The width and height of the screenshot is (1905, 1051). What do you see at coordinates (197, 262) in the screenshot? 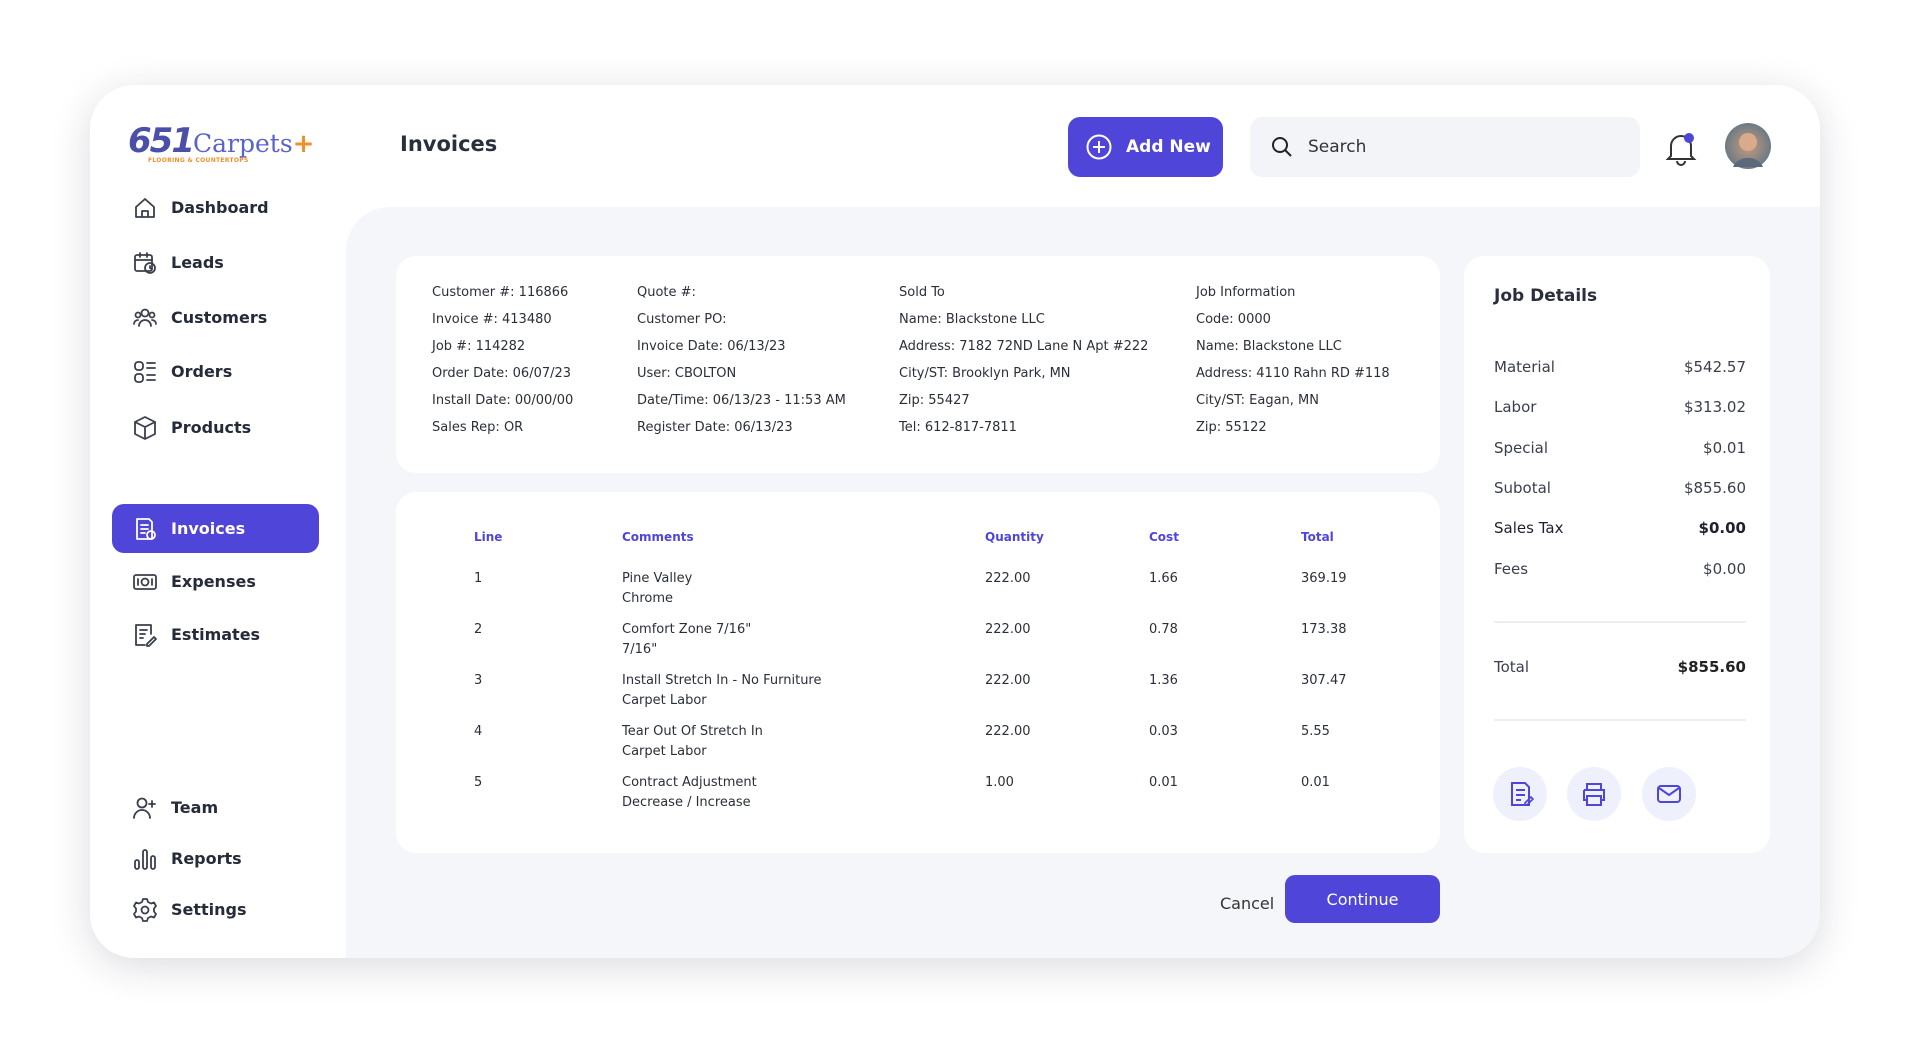
I see `nav-label: Leads` at bounding box center [197, 262].